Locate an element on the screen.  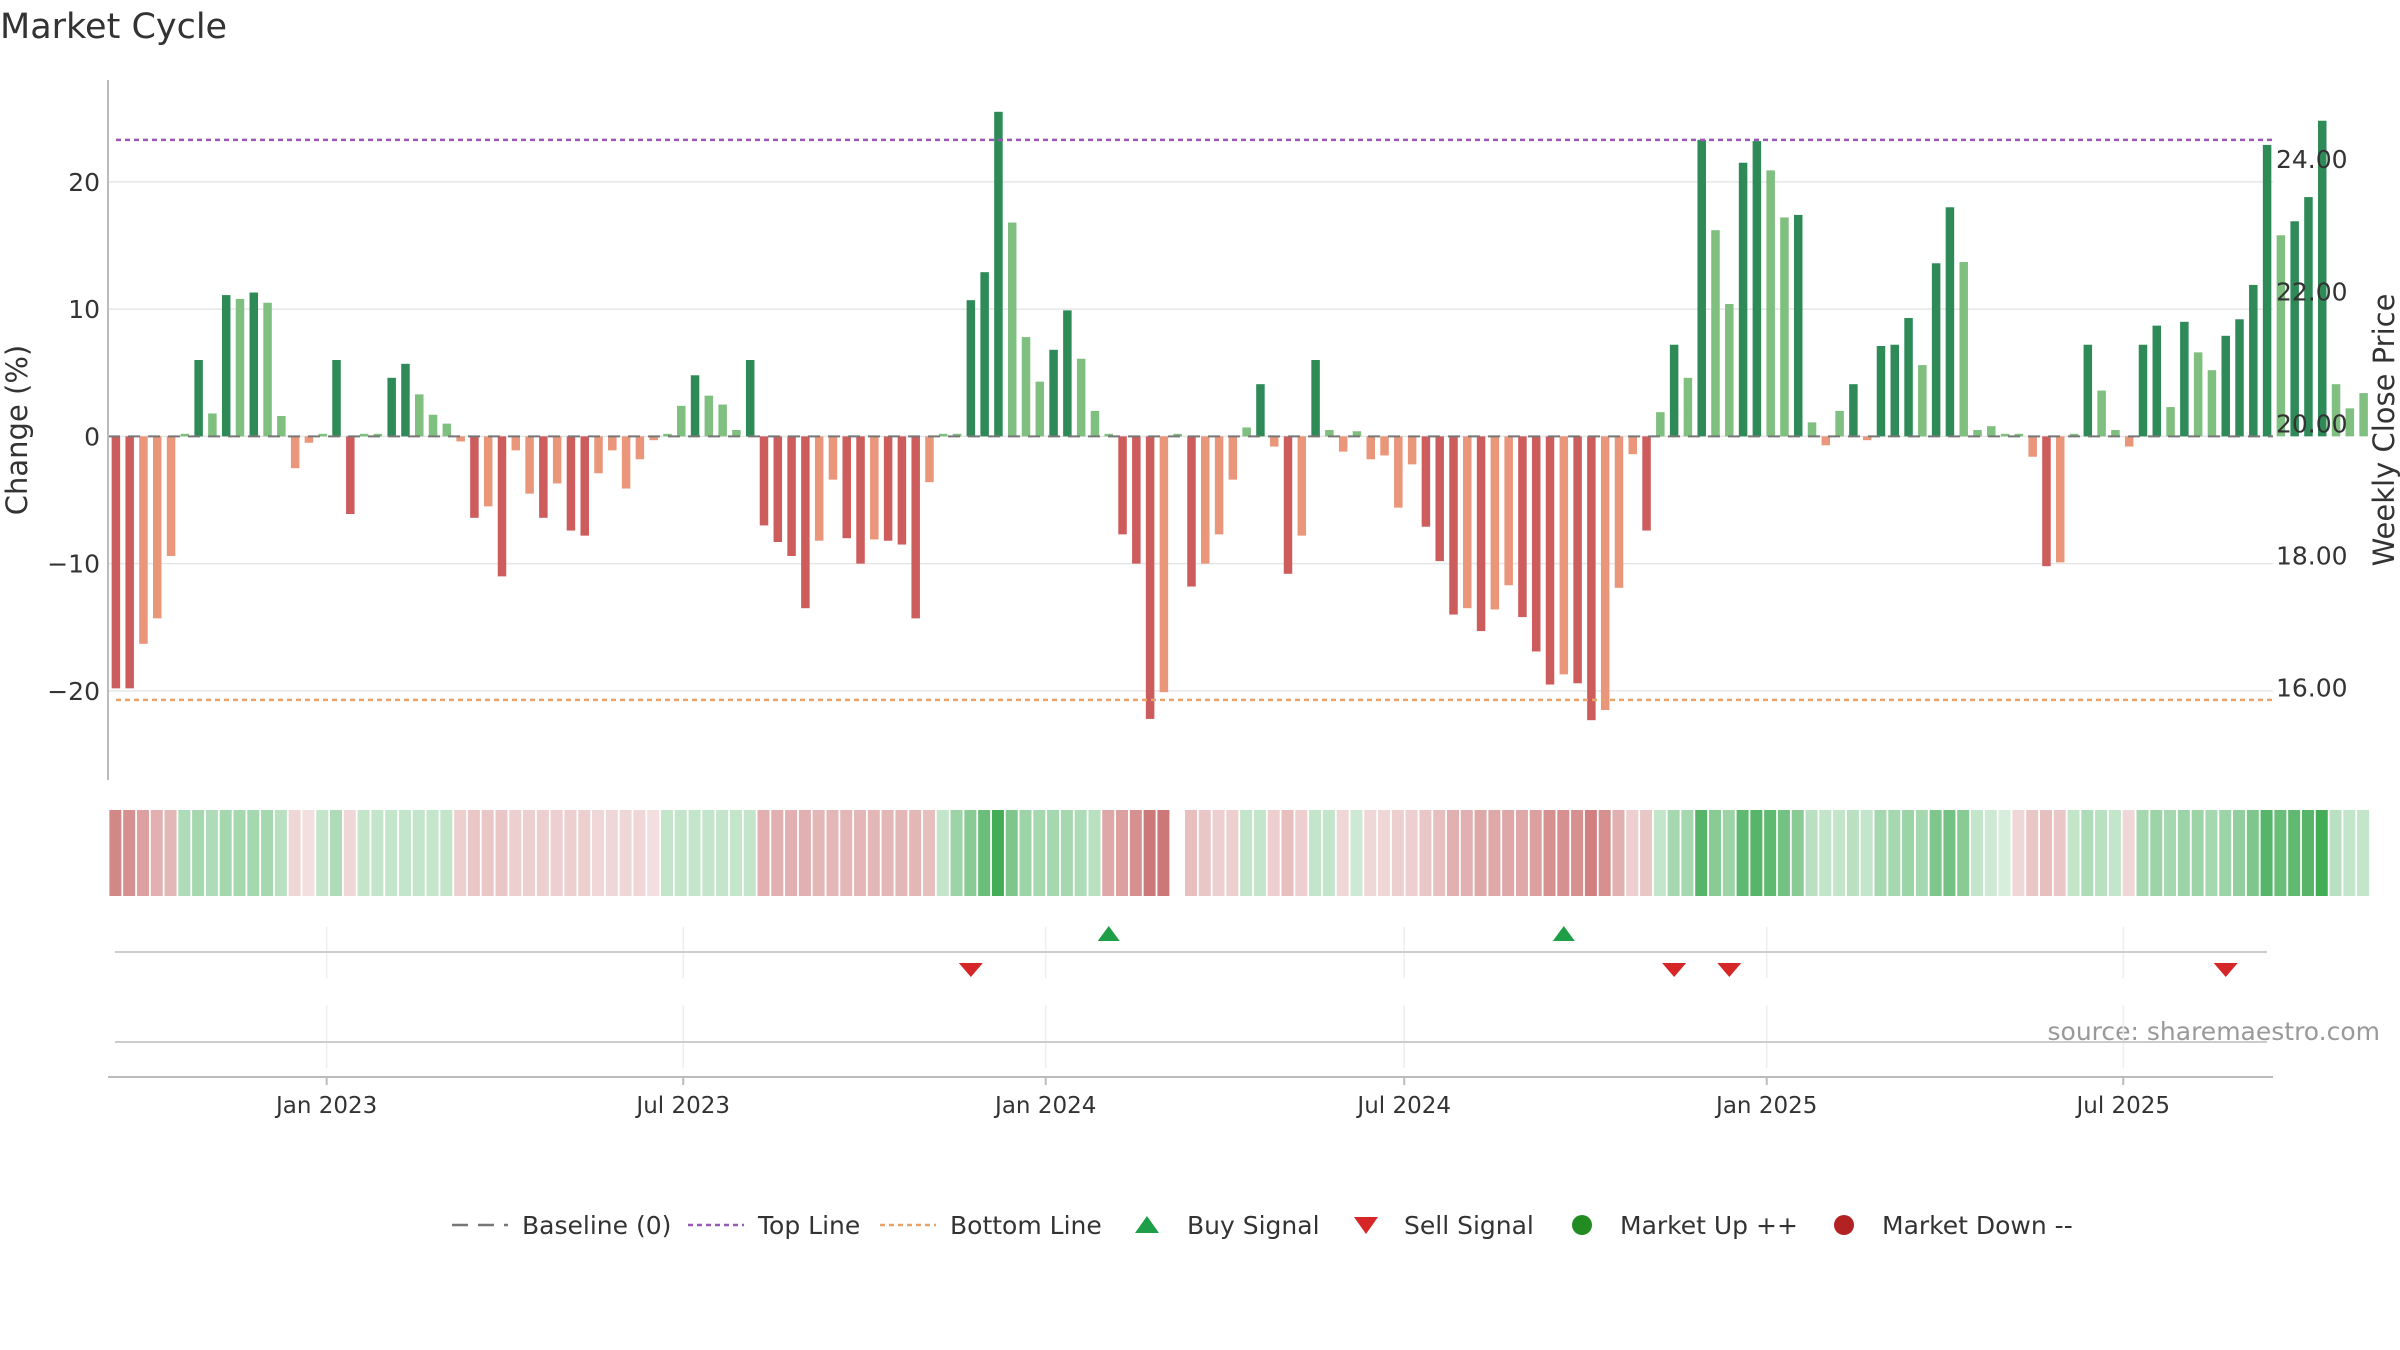
x-tick-label: Jan 2023 is located at coordinates (325, 1106).